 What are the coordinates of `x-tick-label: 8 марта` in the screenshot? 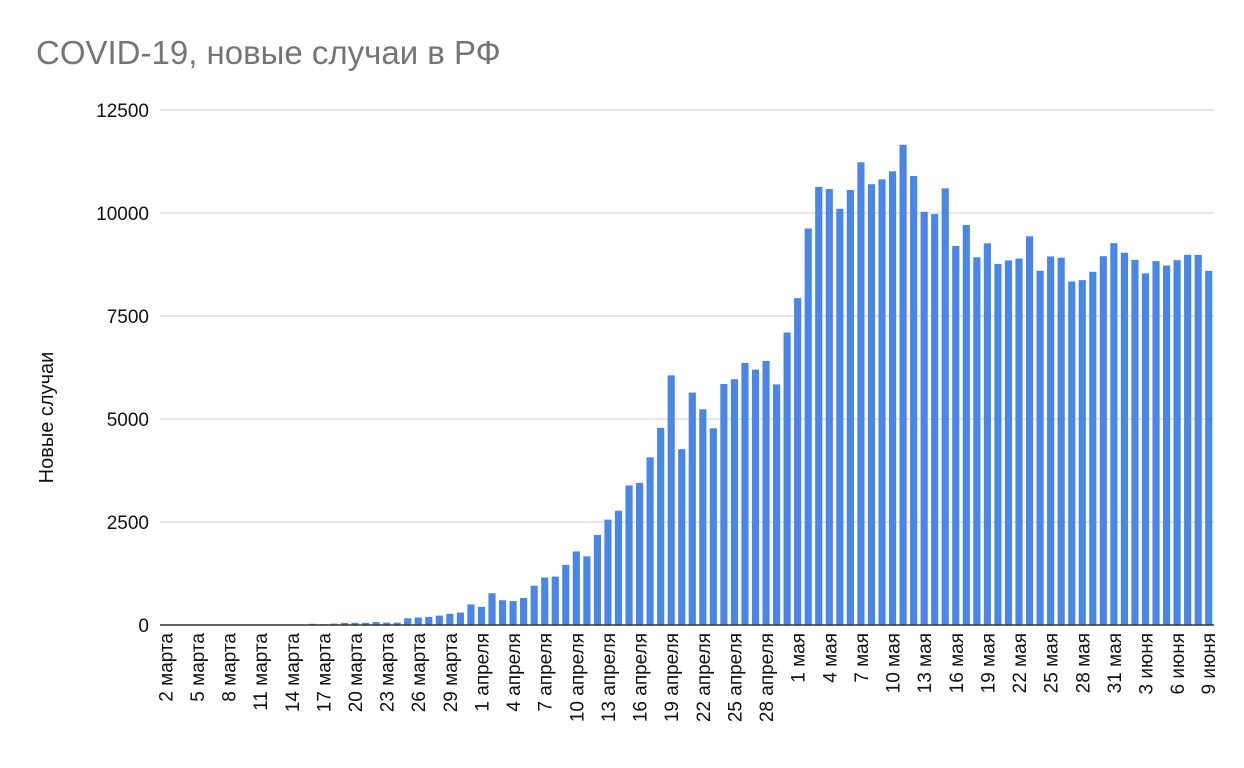 It's located at (230, 667).